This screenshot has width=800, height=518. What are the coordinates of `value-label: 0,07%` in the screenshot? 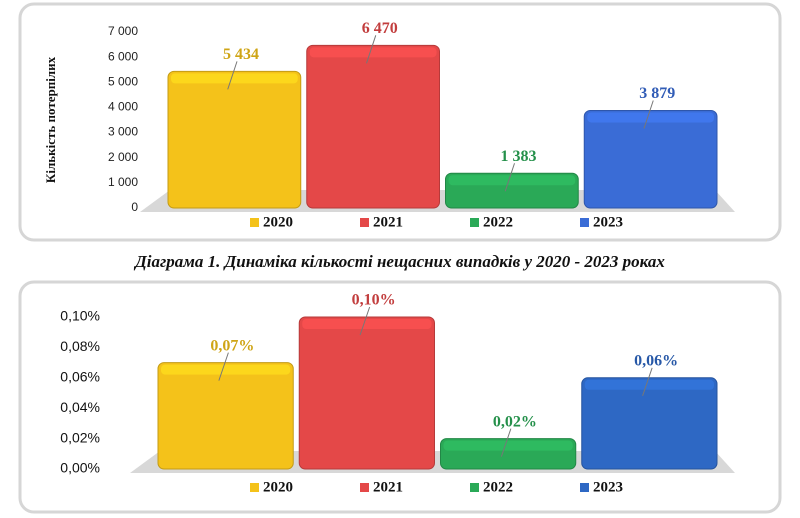 It's located at (232, 345).